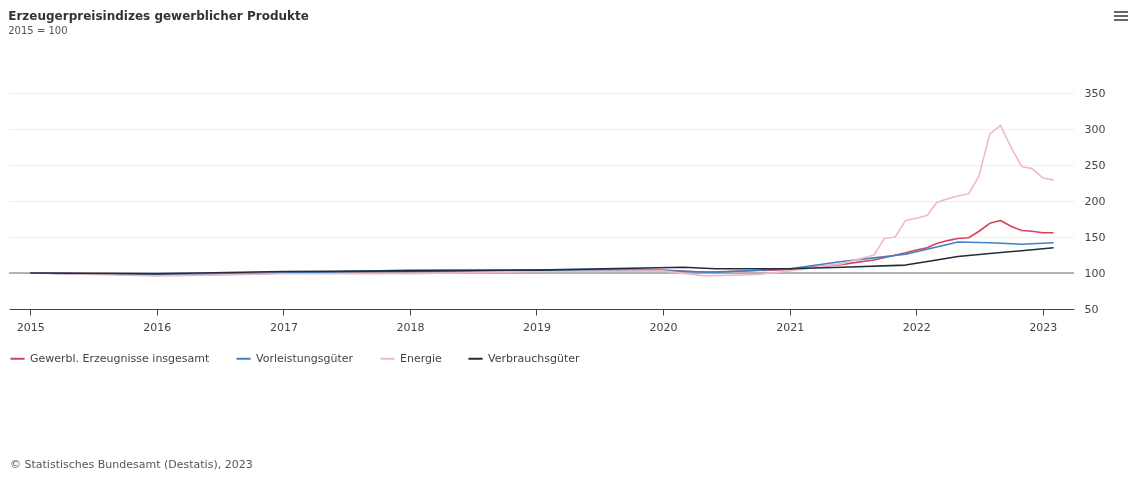  I want to click on legend-label: Gewerbl. Erzeugnisse insgesamt, so click(120, 358).